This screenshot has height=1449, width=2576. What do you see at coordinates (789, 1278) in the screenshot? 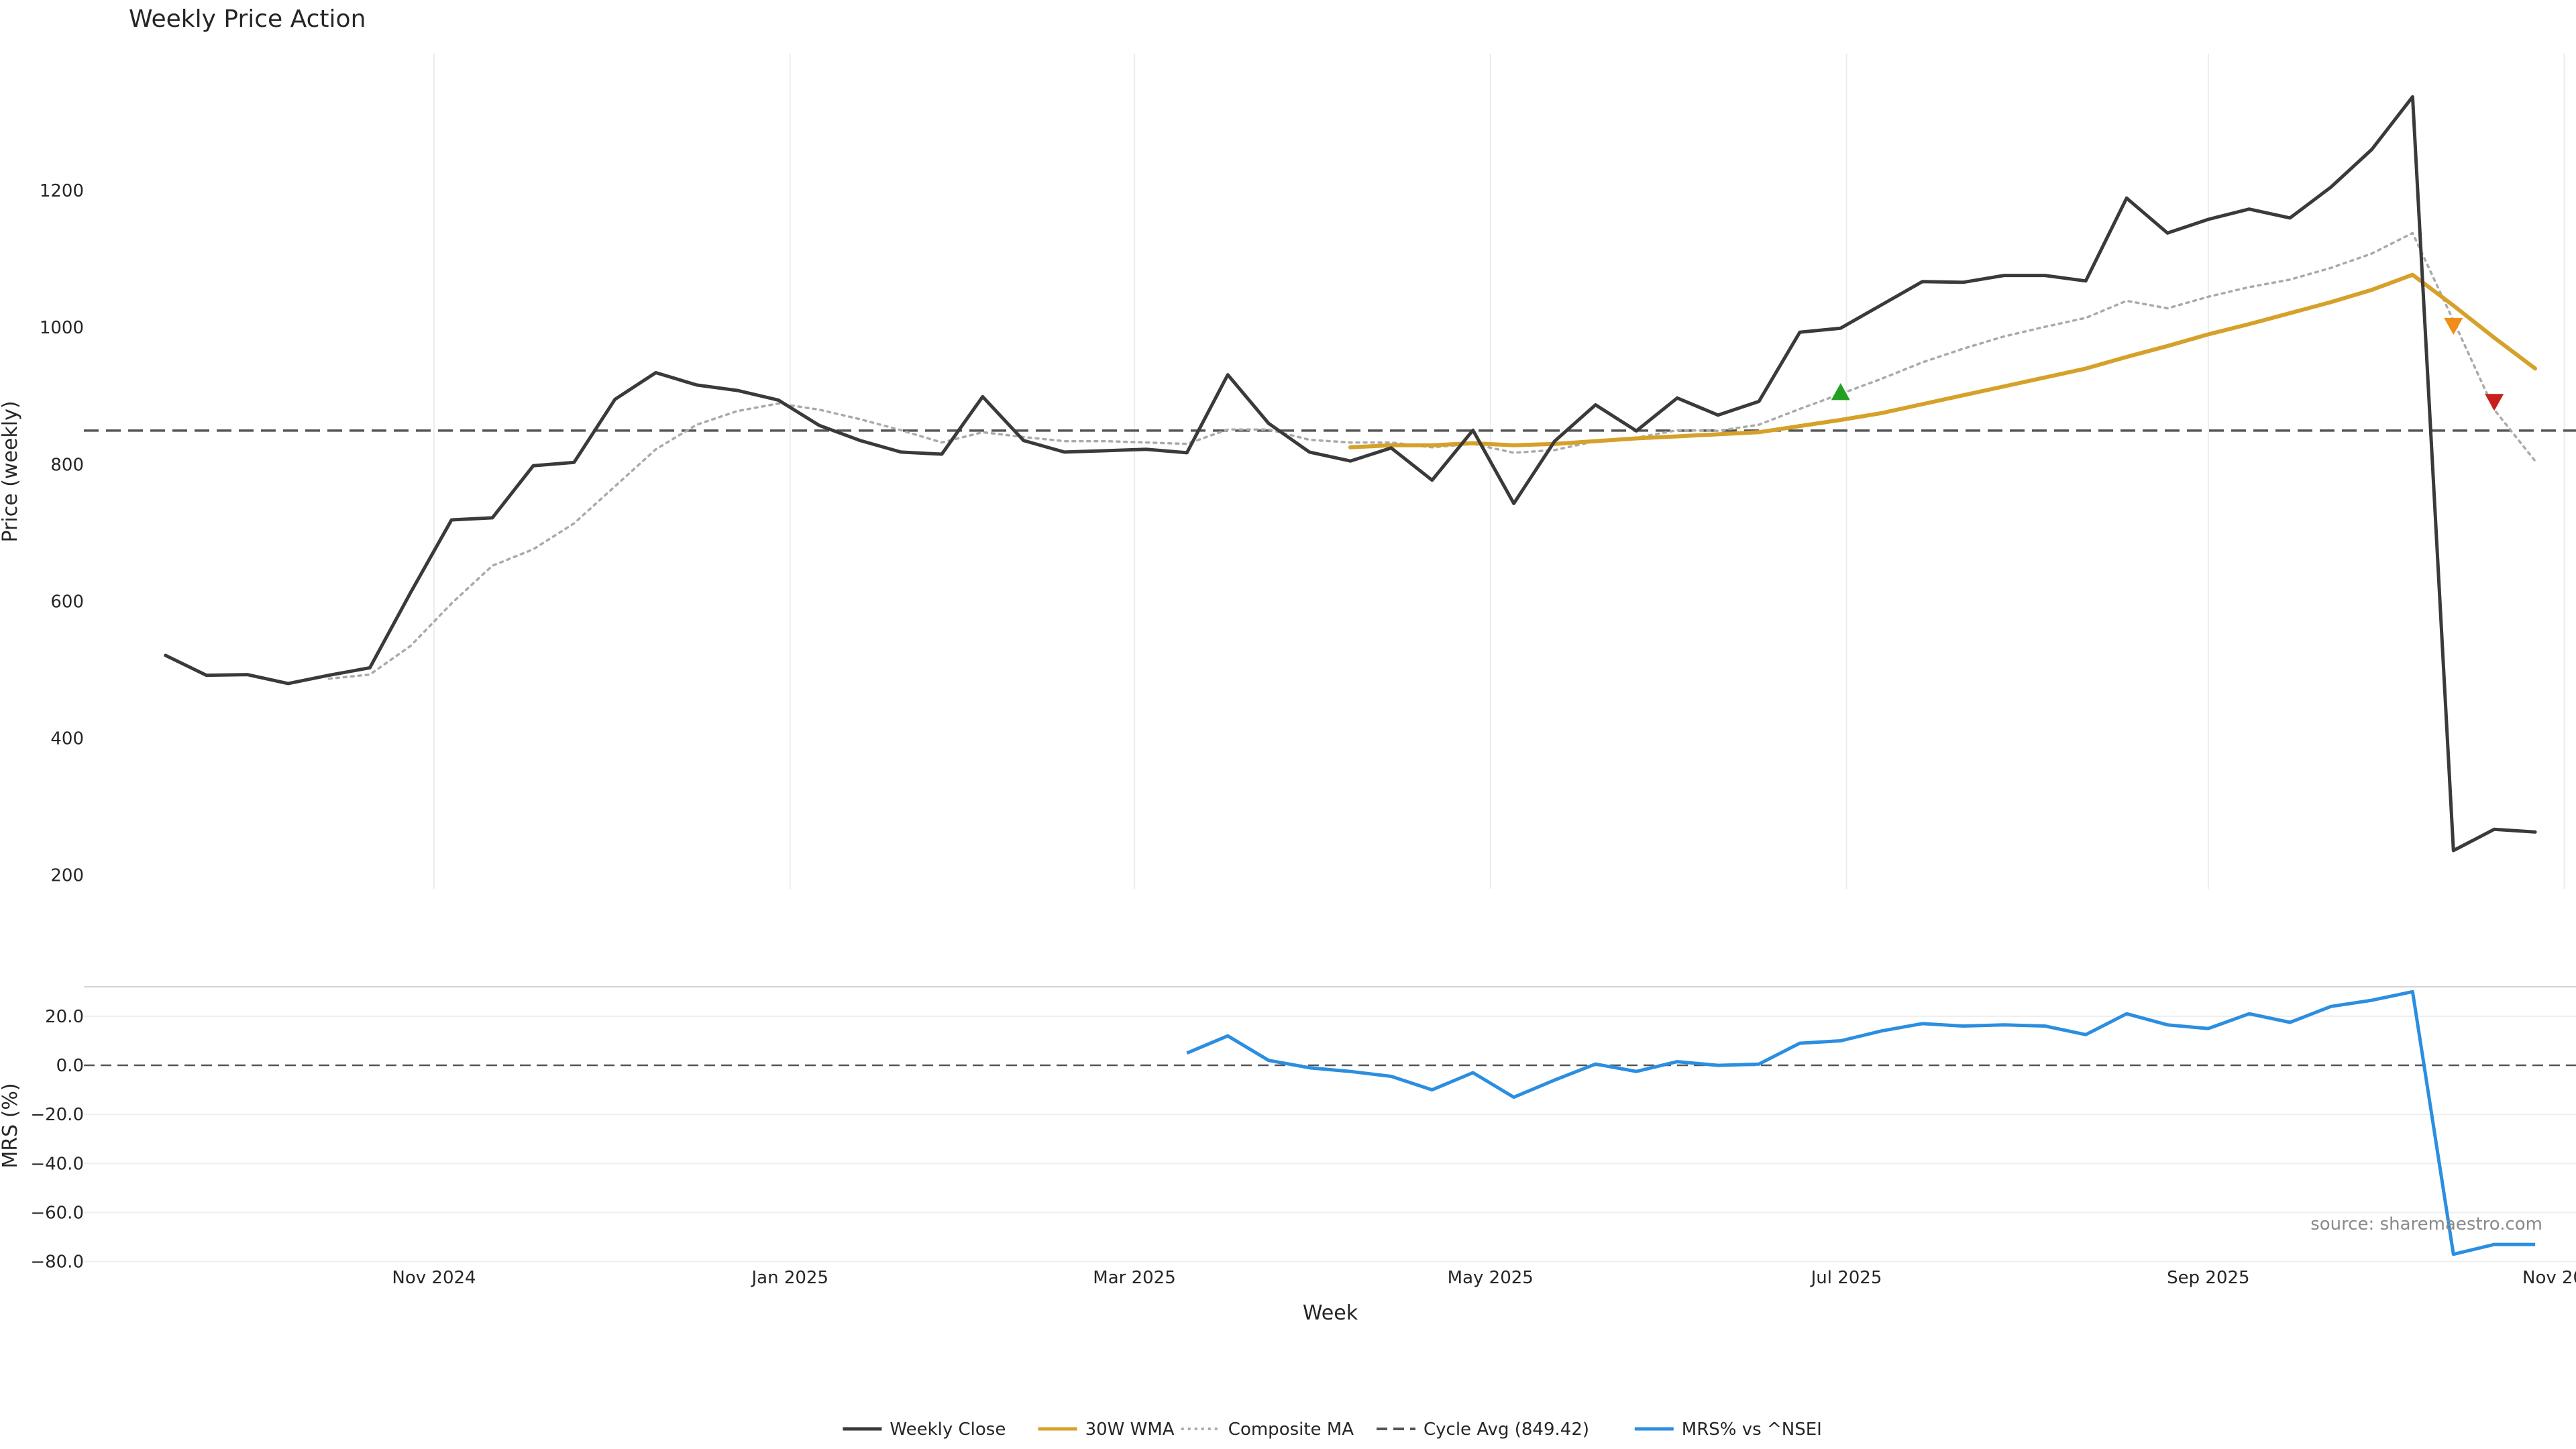
I see `x-tick-label: Jan 2025` at bounding box center [789, 1278].